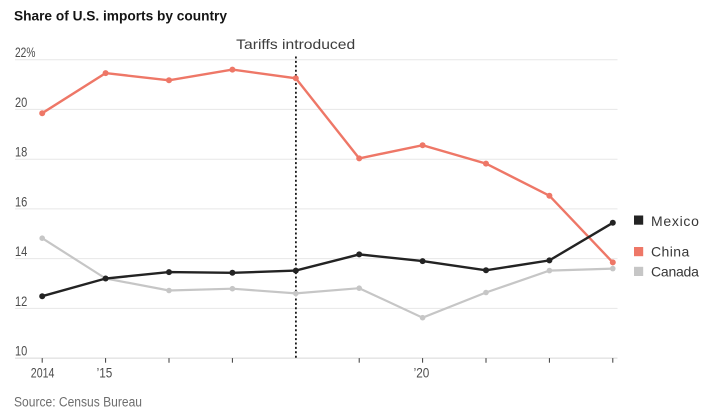 This screenshot has height=417, width=713. Describe the element at coordinates (295, 44) in the screenshot. I see `svg-text: Tariffs introduced` at that location.